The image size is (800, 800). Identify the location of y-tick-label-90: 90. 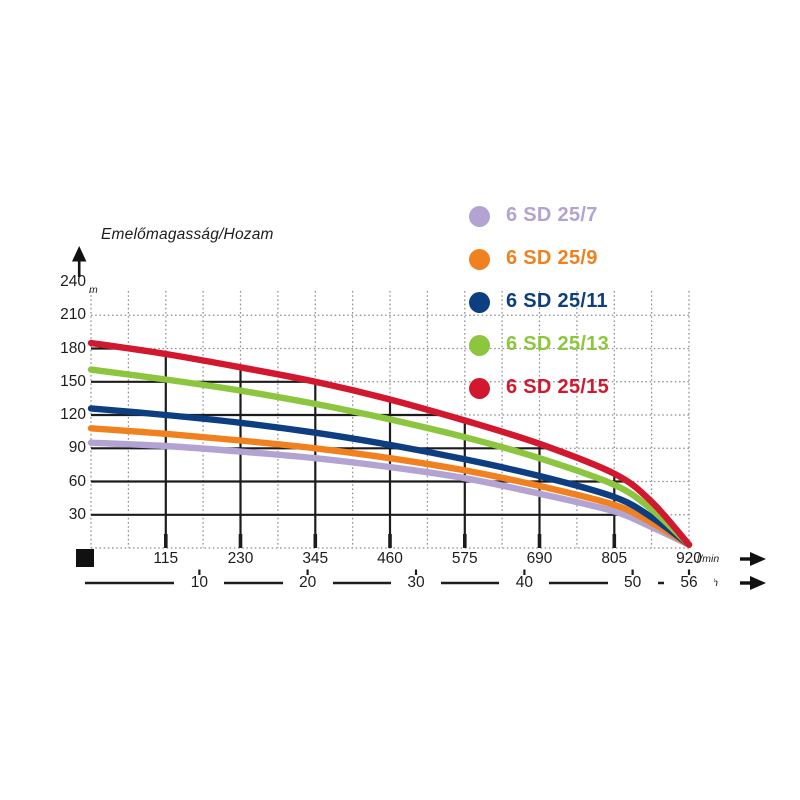
(77, 448).